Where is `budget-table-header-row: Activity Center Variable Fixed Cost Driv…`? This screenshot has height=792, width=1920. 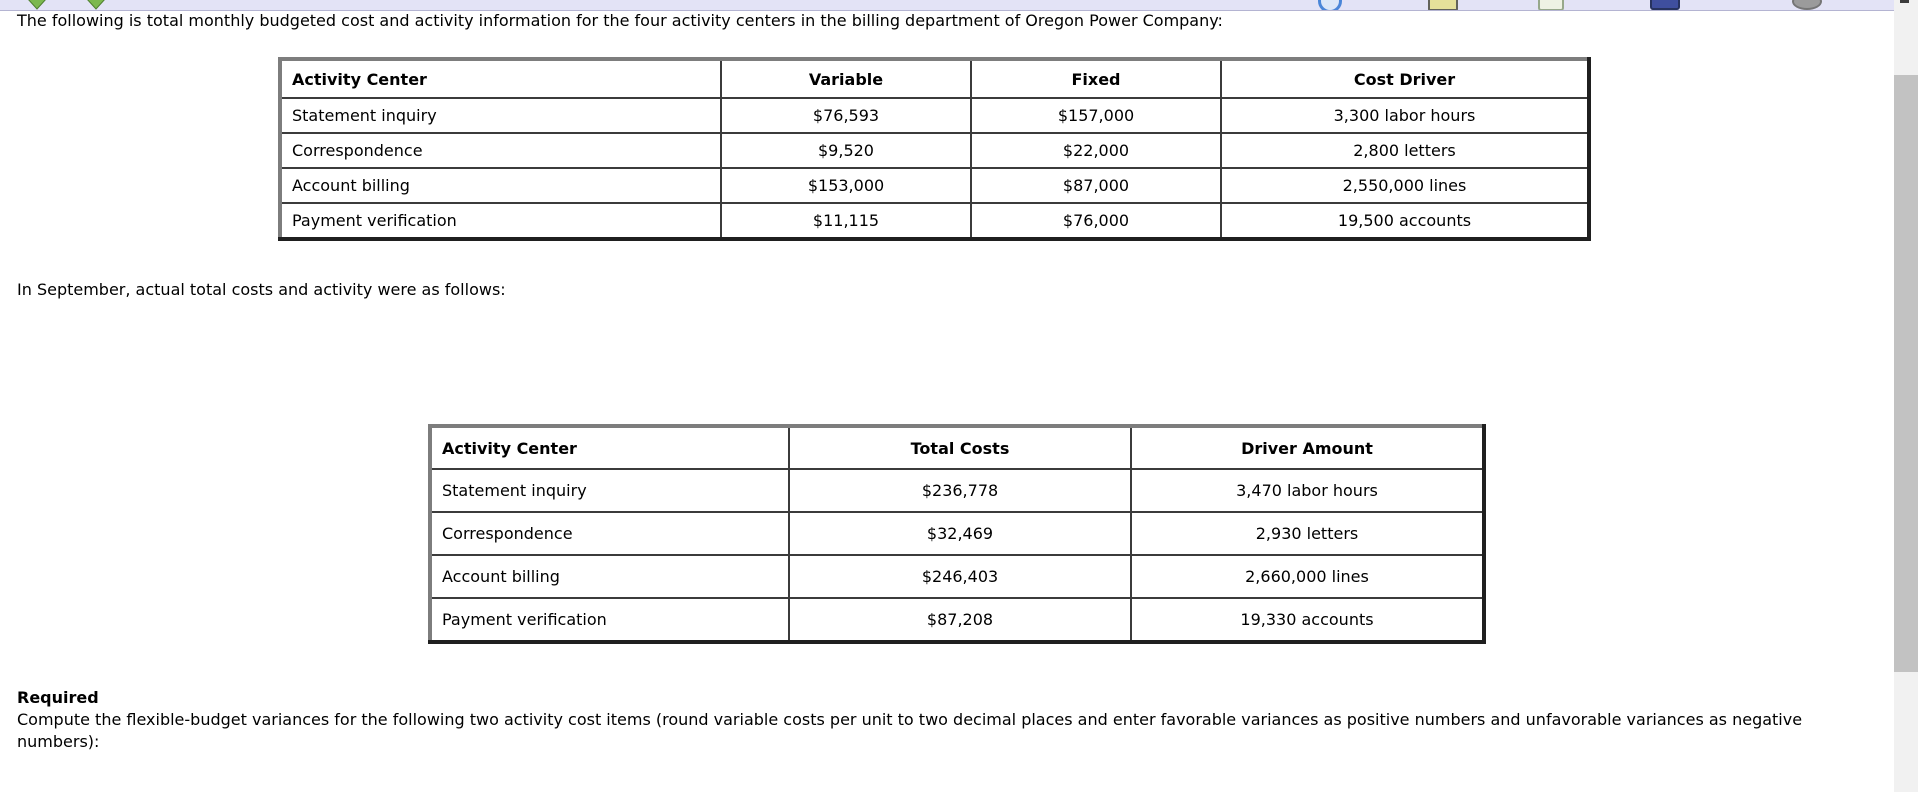
budget-table-header-row: Activity Center Variable Fixed Cost Driv… is located at coordinates (934, 78).